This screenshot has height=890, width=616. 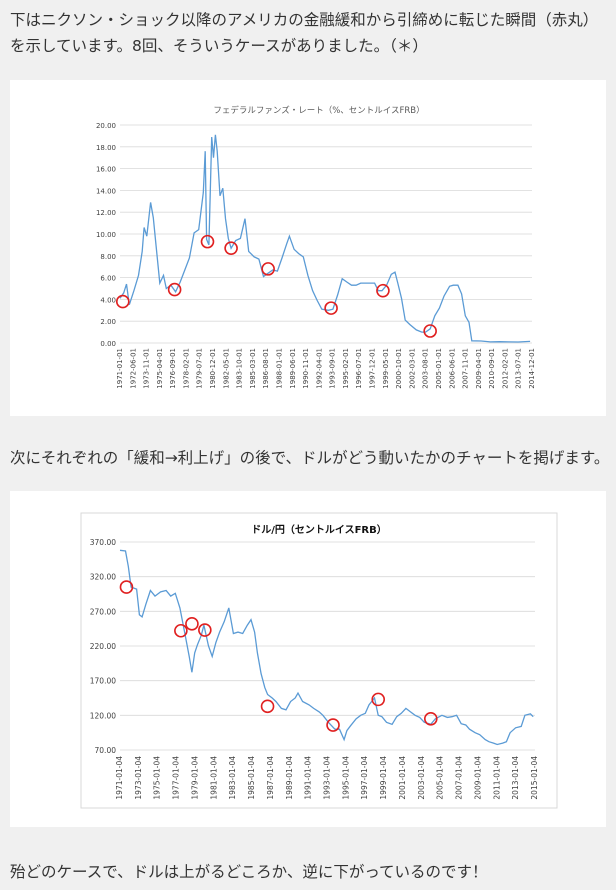 What do you see at coordinates (120, 368) in the screenshot?
I see `x-tick-label: 1971-01-01` at bounding box center [120, 368].